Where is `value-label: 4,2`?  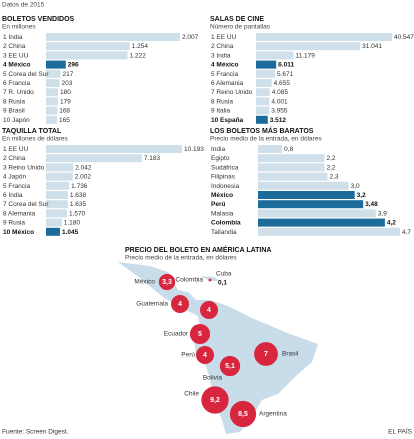 value-label: 4,2 is located at coordinates (391, 223).